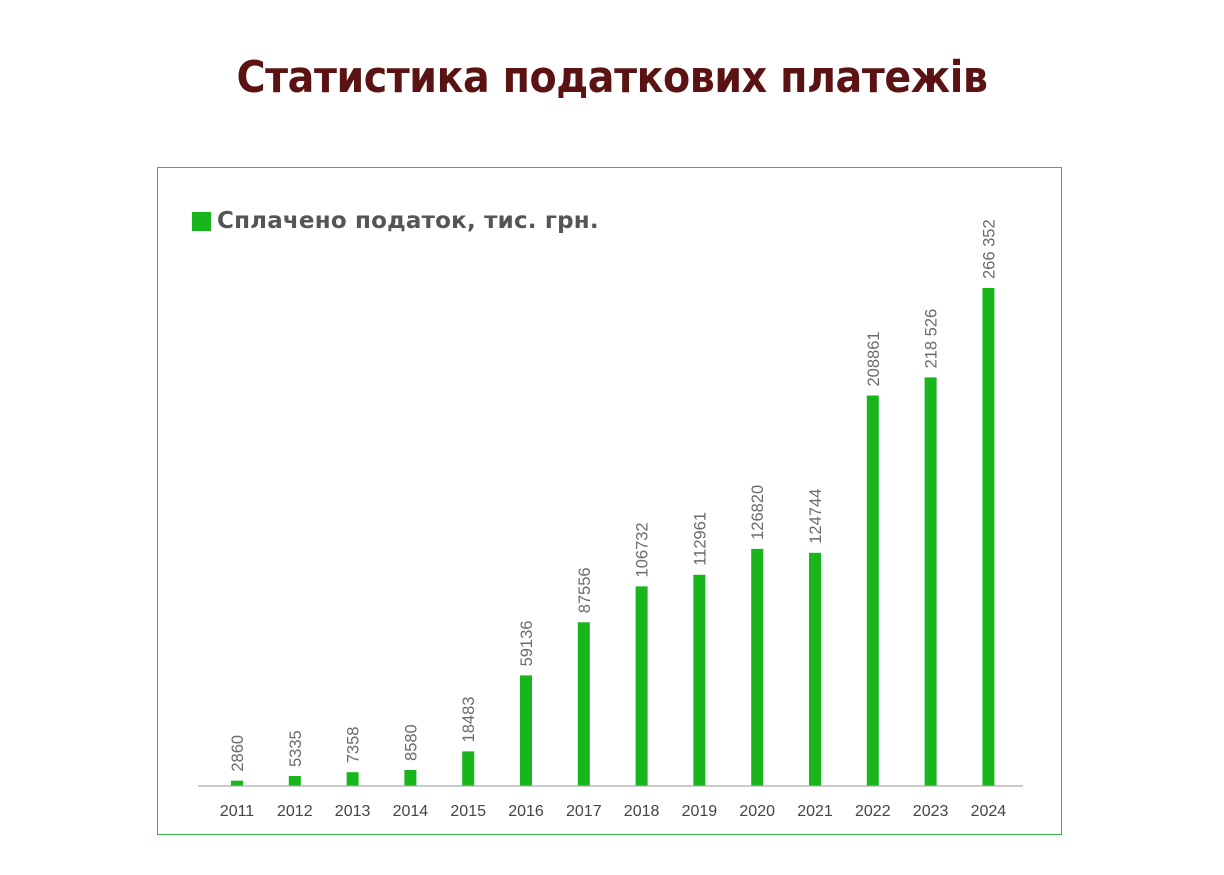 Image resolution: width=1224 pixels, height=875 pixels. Describe the element at coordinates (757, 667) in the screenshot. I see `bar-2020` at that location.